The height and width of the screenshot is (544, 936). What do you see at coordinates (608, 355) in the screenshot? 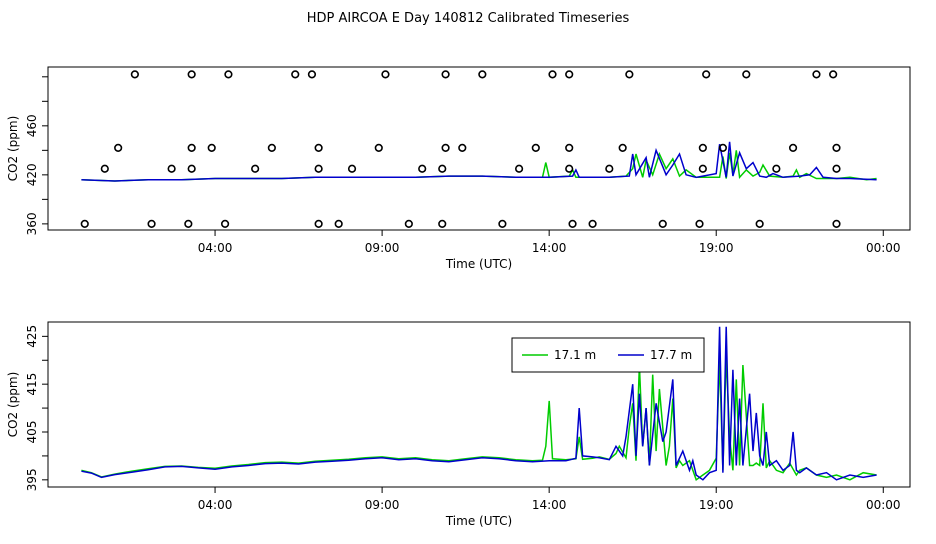
I see `legend: 17.1 m 17.7 m` at bounding box center [608, 355].